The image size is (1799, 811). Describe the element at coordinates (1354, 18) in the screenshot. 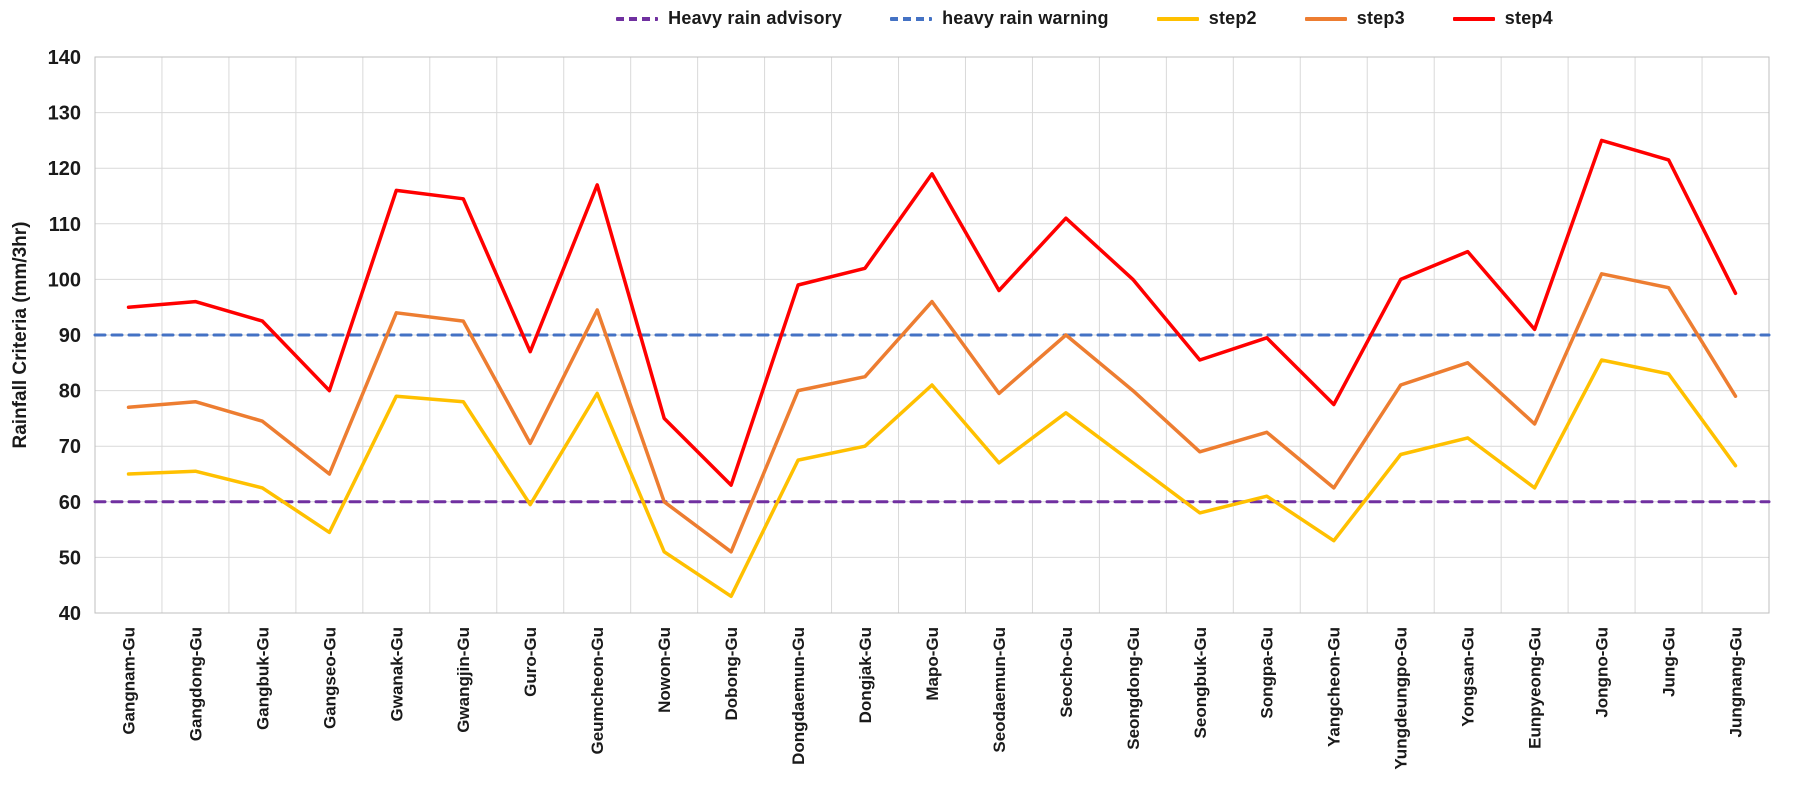

I see `legend-item-step3: step3` at that location.